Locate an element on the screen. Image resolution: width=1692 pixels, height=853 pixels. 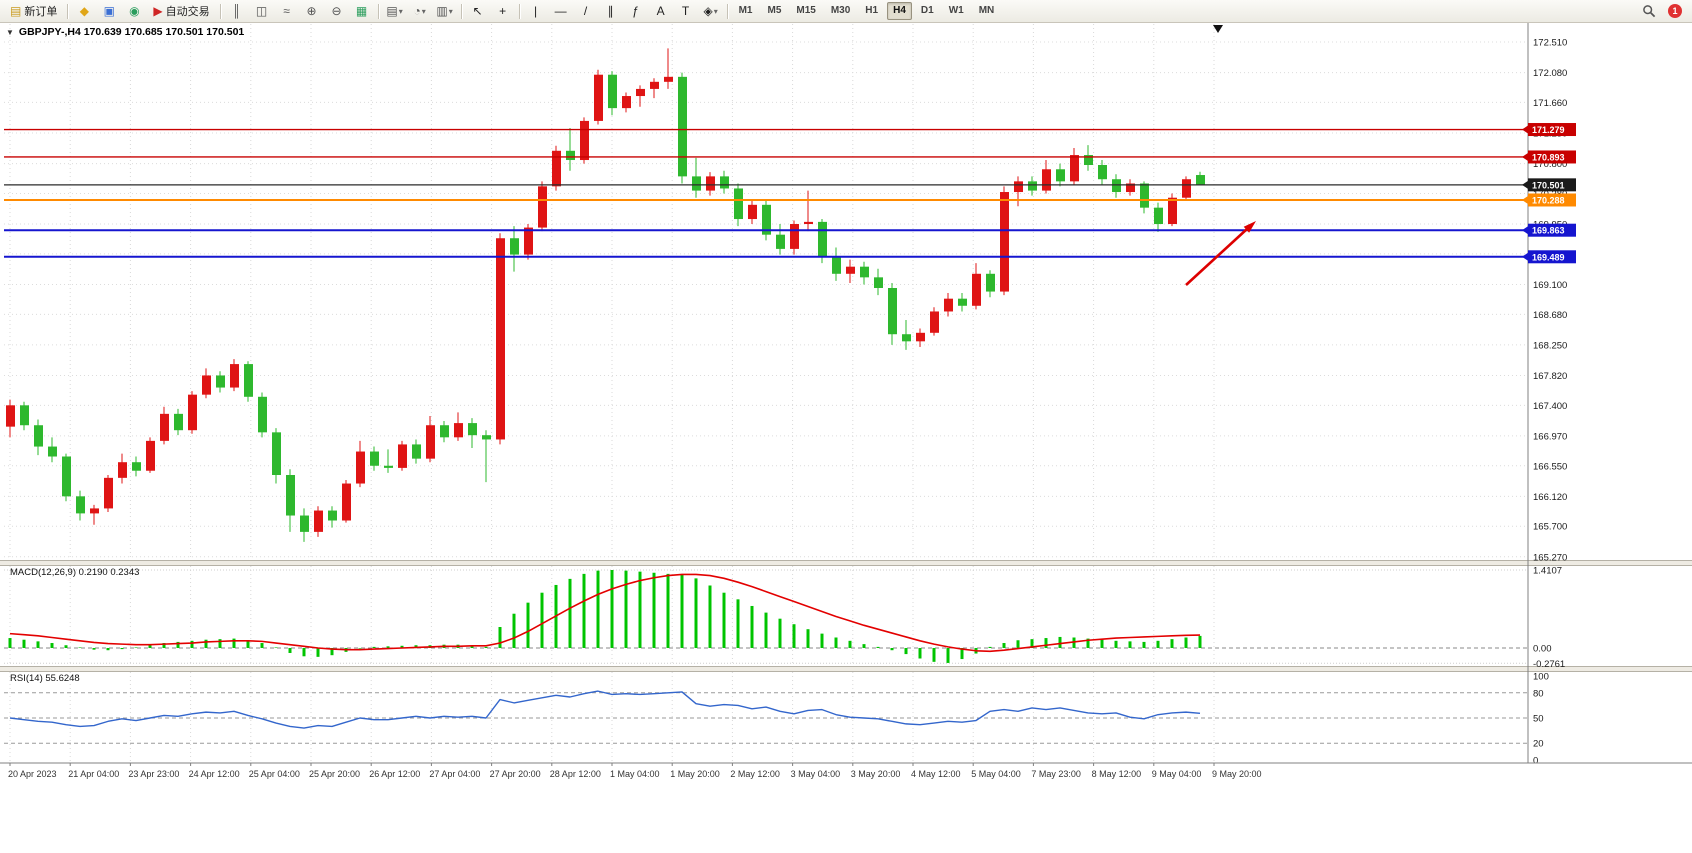
autotrading-button: ▶ 自动交易 is located at coordinates (181, 11).